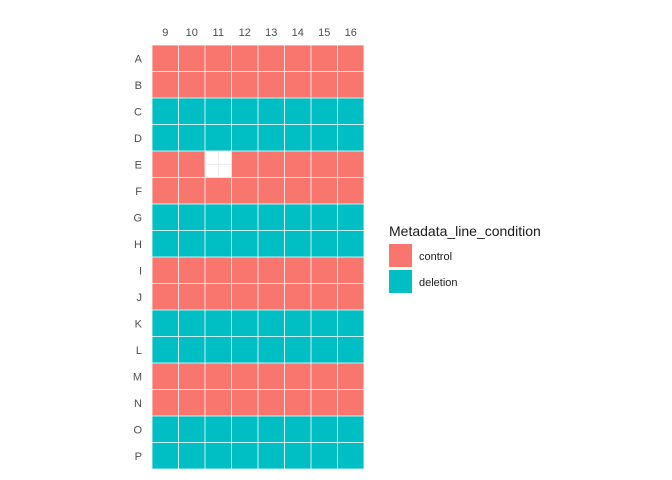 This screenshot has height=480, width=672. I want to click on well-D14, so click(297, 137).